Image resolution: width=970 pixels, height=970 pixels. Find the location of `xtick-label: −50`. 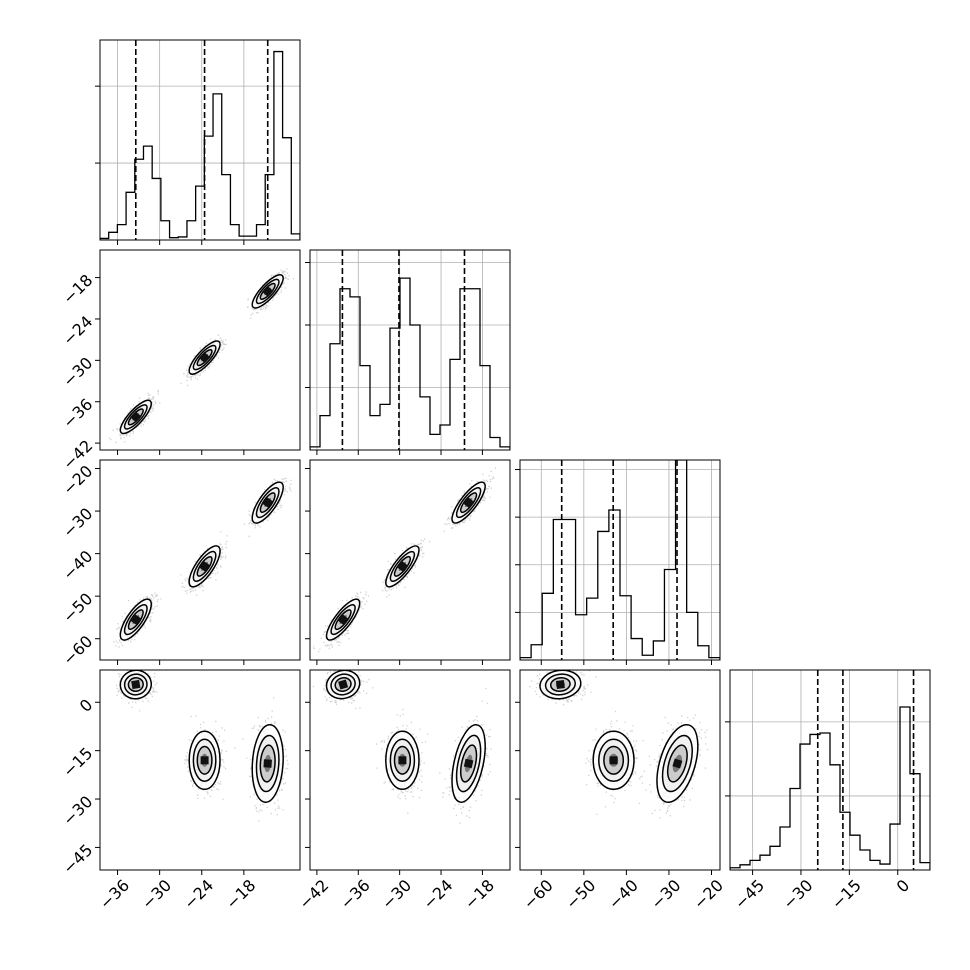

xtick-label: −50 is located at coordinates (580, 894).